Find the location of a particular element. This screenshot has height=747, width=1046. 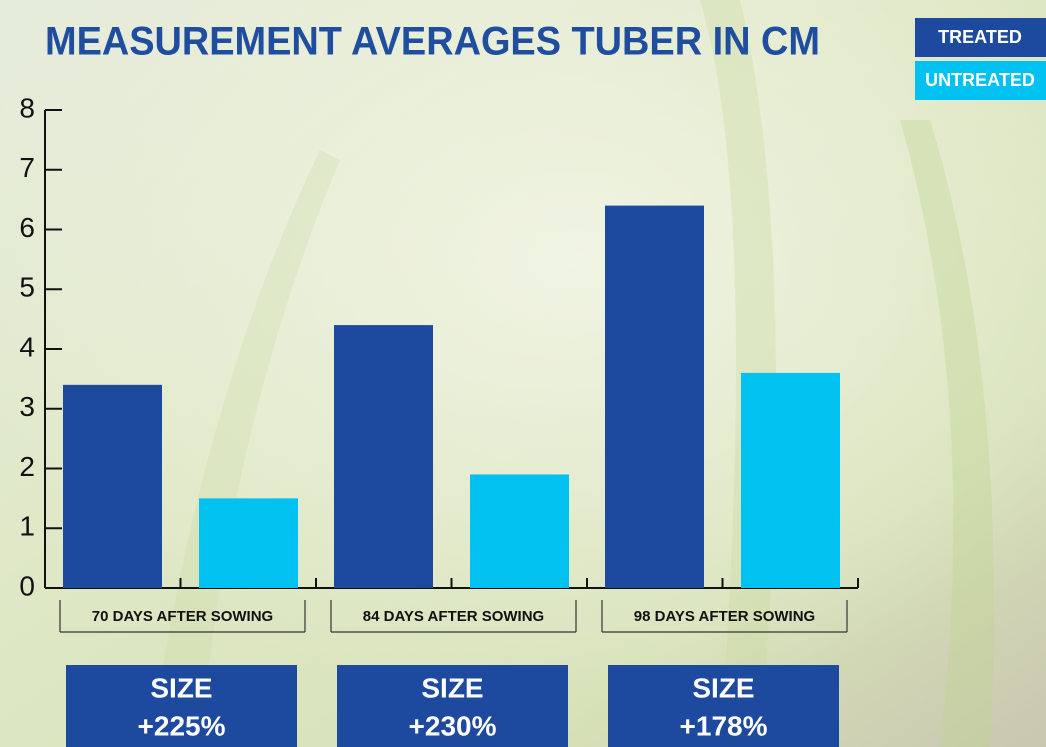

annotation-value: +225% is located at coordinates (182, 725).